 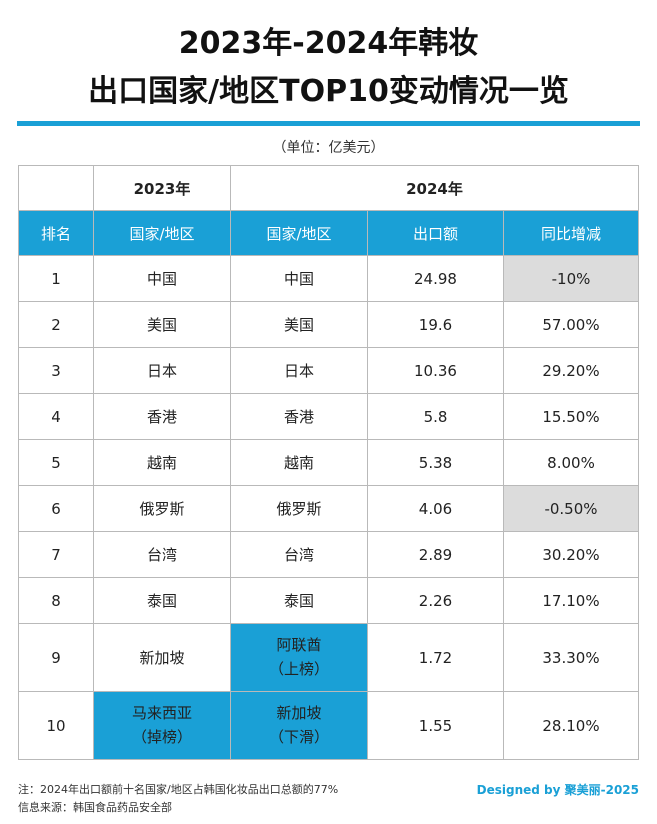 What do you see at coordinates (571, 370) in the screenshot?
I see `yoy-change-cell: 29.20%` at bounding box center [571, 370].